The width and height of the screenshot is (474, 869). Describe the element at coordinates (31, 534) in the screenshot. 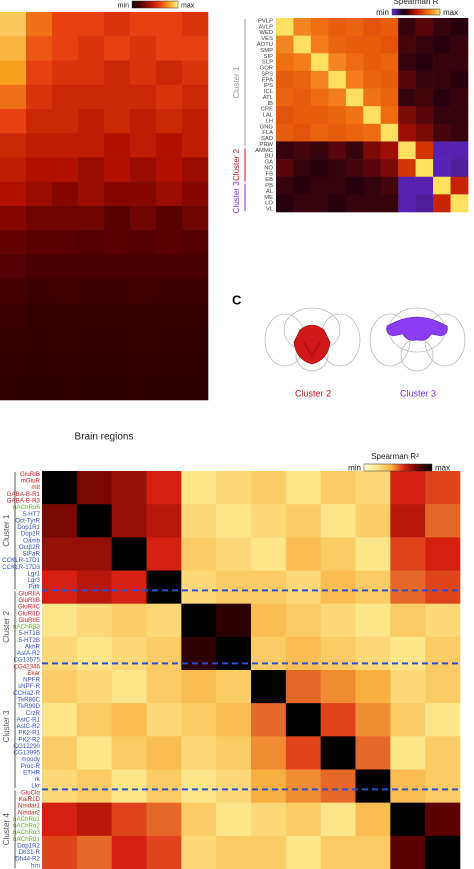

I see `row-label: Dop2R` at that location.